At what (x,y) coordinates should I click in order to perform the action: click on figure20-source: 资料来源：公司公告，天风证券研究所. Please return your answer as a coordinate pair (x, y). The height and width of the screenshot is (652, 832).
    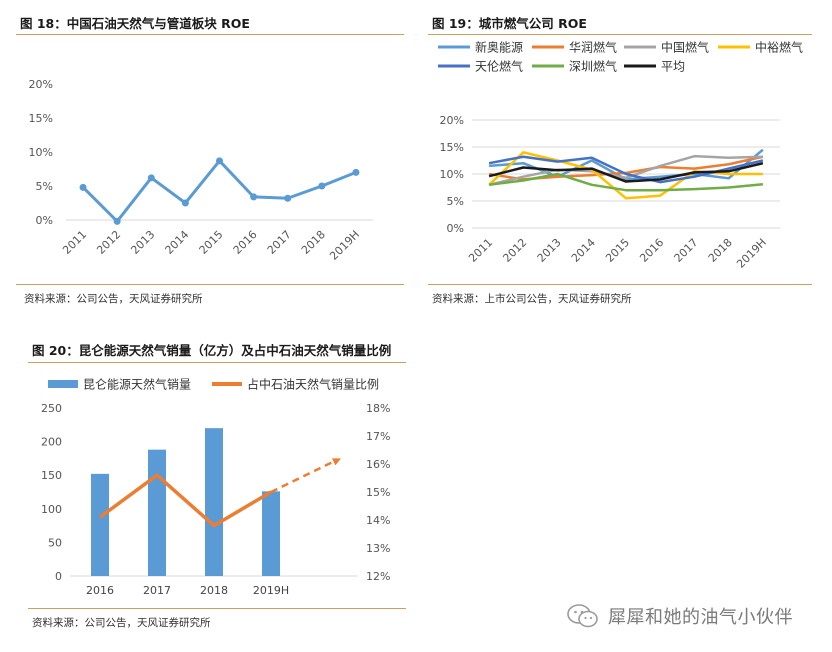
    Looking at the image, I should click on (121, 623).